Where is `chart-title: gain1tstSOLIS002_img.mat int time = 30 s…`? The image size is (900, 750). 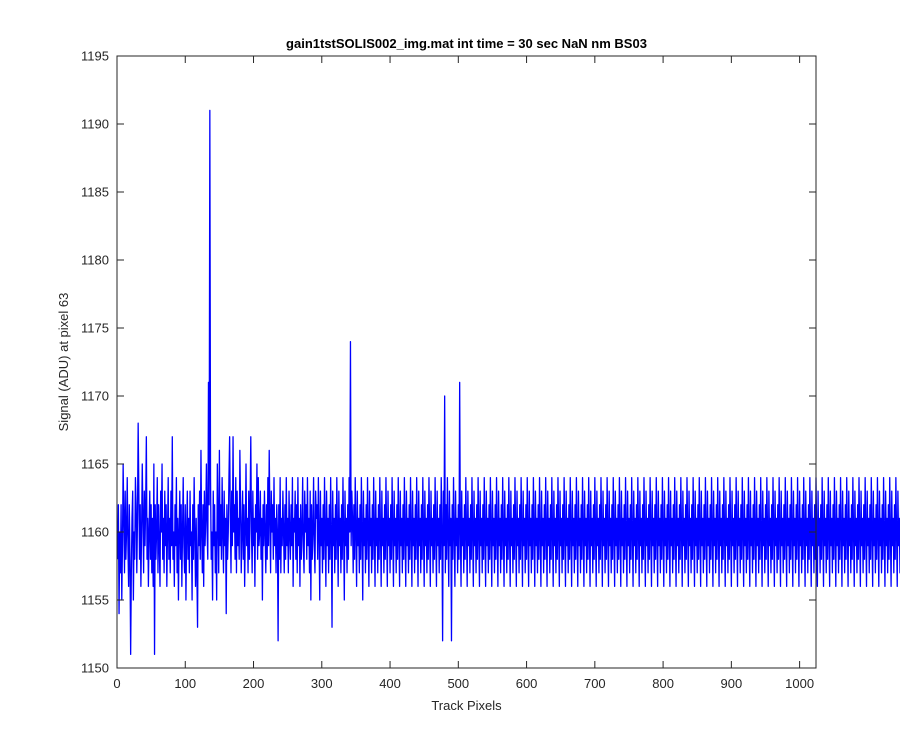 chart-title: gain1tstSOLIS002_img.mat int time = 30 s… is located at coordinates (466, 43).